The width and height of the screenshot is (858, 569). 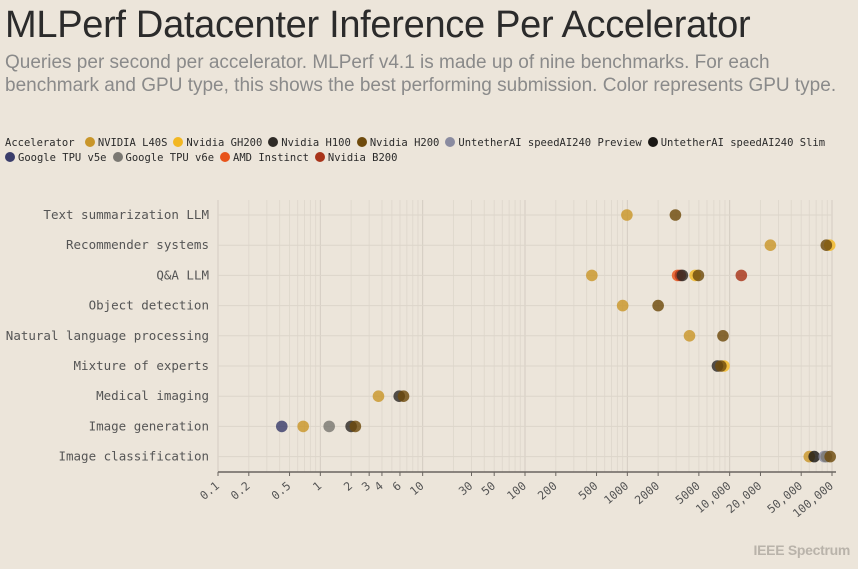 What do you see at coordinates (137, 244) in the screenshot?
I see `category-label: Recommender systems` at bounding box center [137, 244].